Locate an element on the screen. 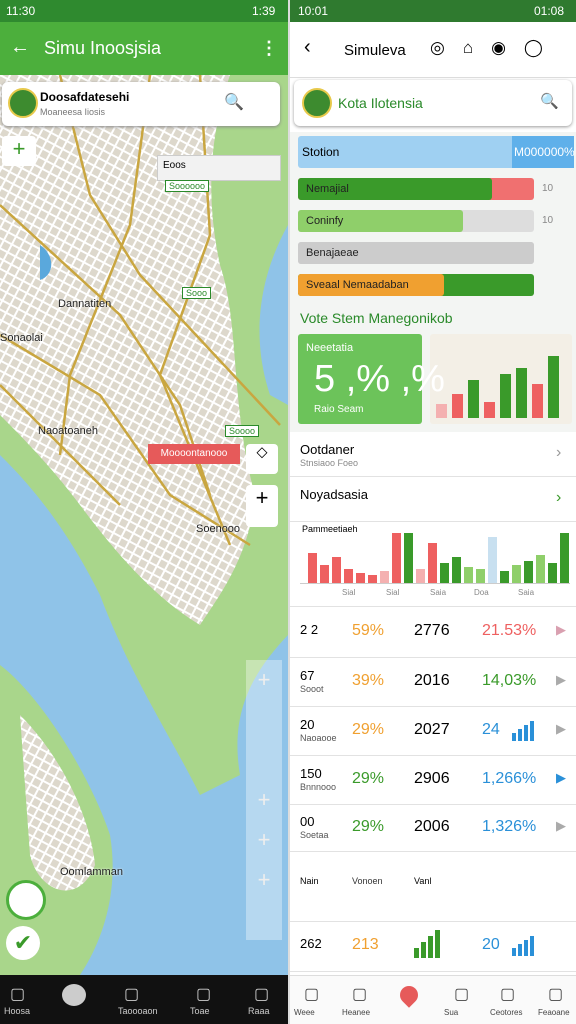 The height and width of the screenshot is (1024, 576). row-year: 2006 is located at coordinates (432, 826).